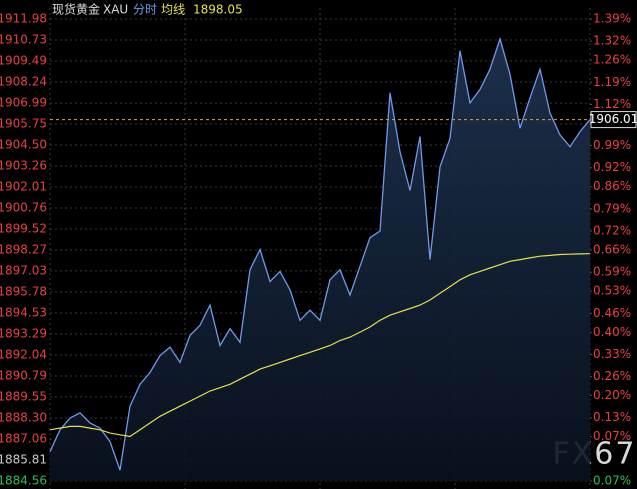  What do you see at coordinates (612, 41) in the screenshot?
I see `y2-tick-label: 1.32%` at bounding box center [612, 41].